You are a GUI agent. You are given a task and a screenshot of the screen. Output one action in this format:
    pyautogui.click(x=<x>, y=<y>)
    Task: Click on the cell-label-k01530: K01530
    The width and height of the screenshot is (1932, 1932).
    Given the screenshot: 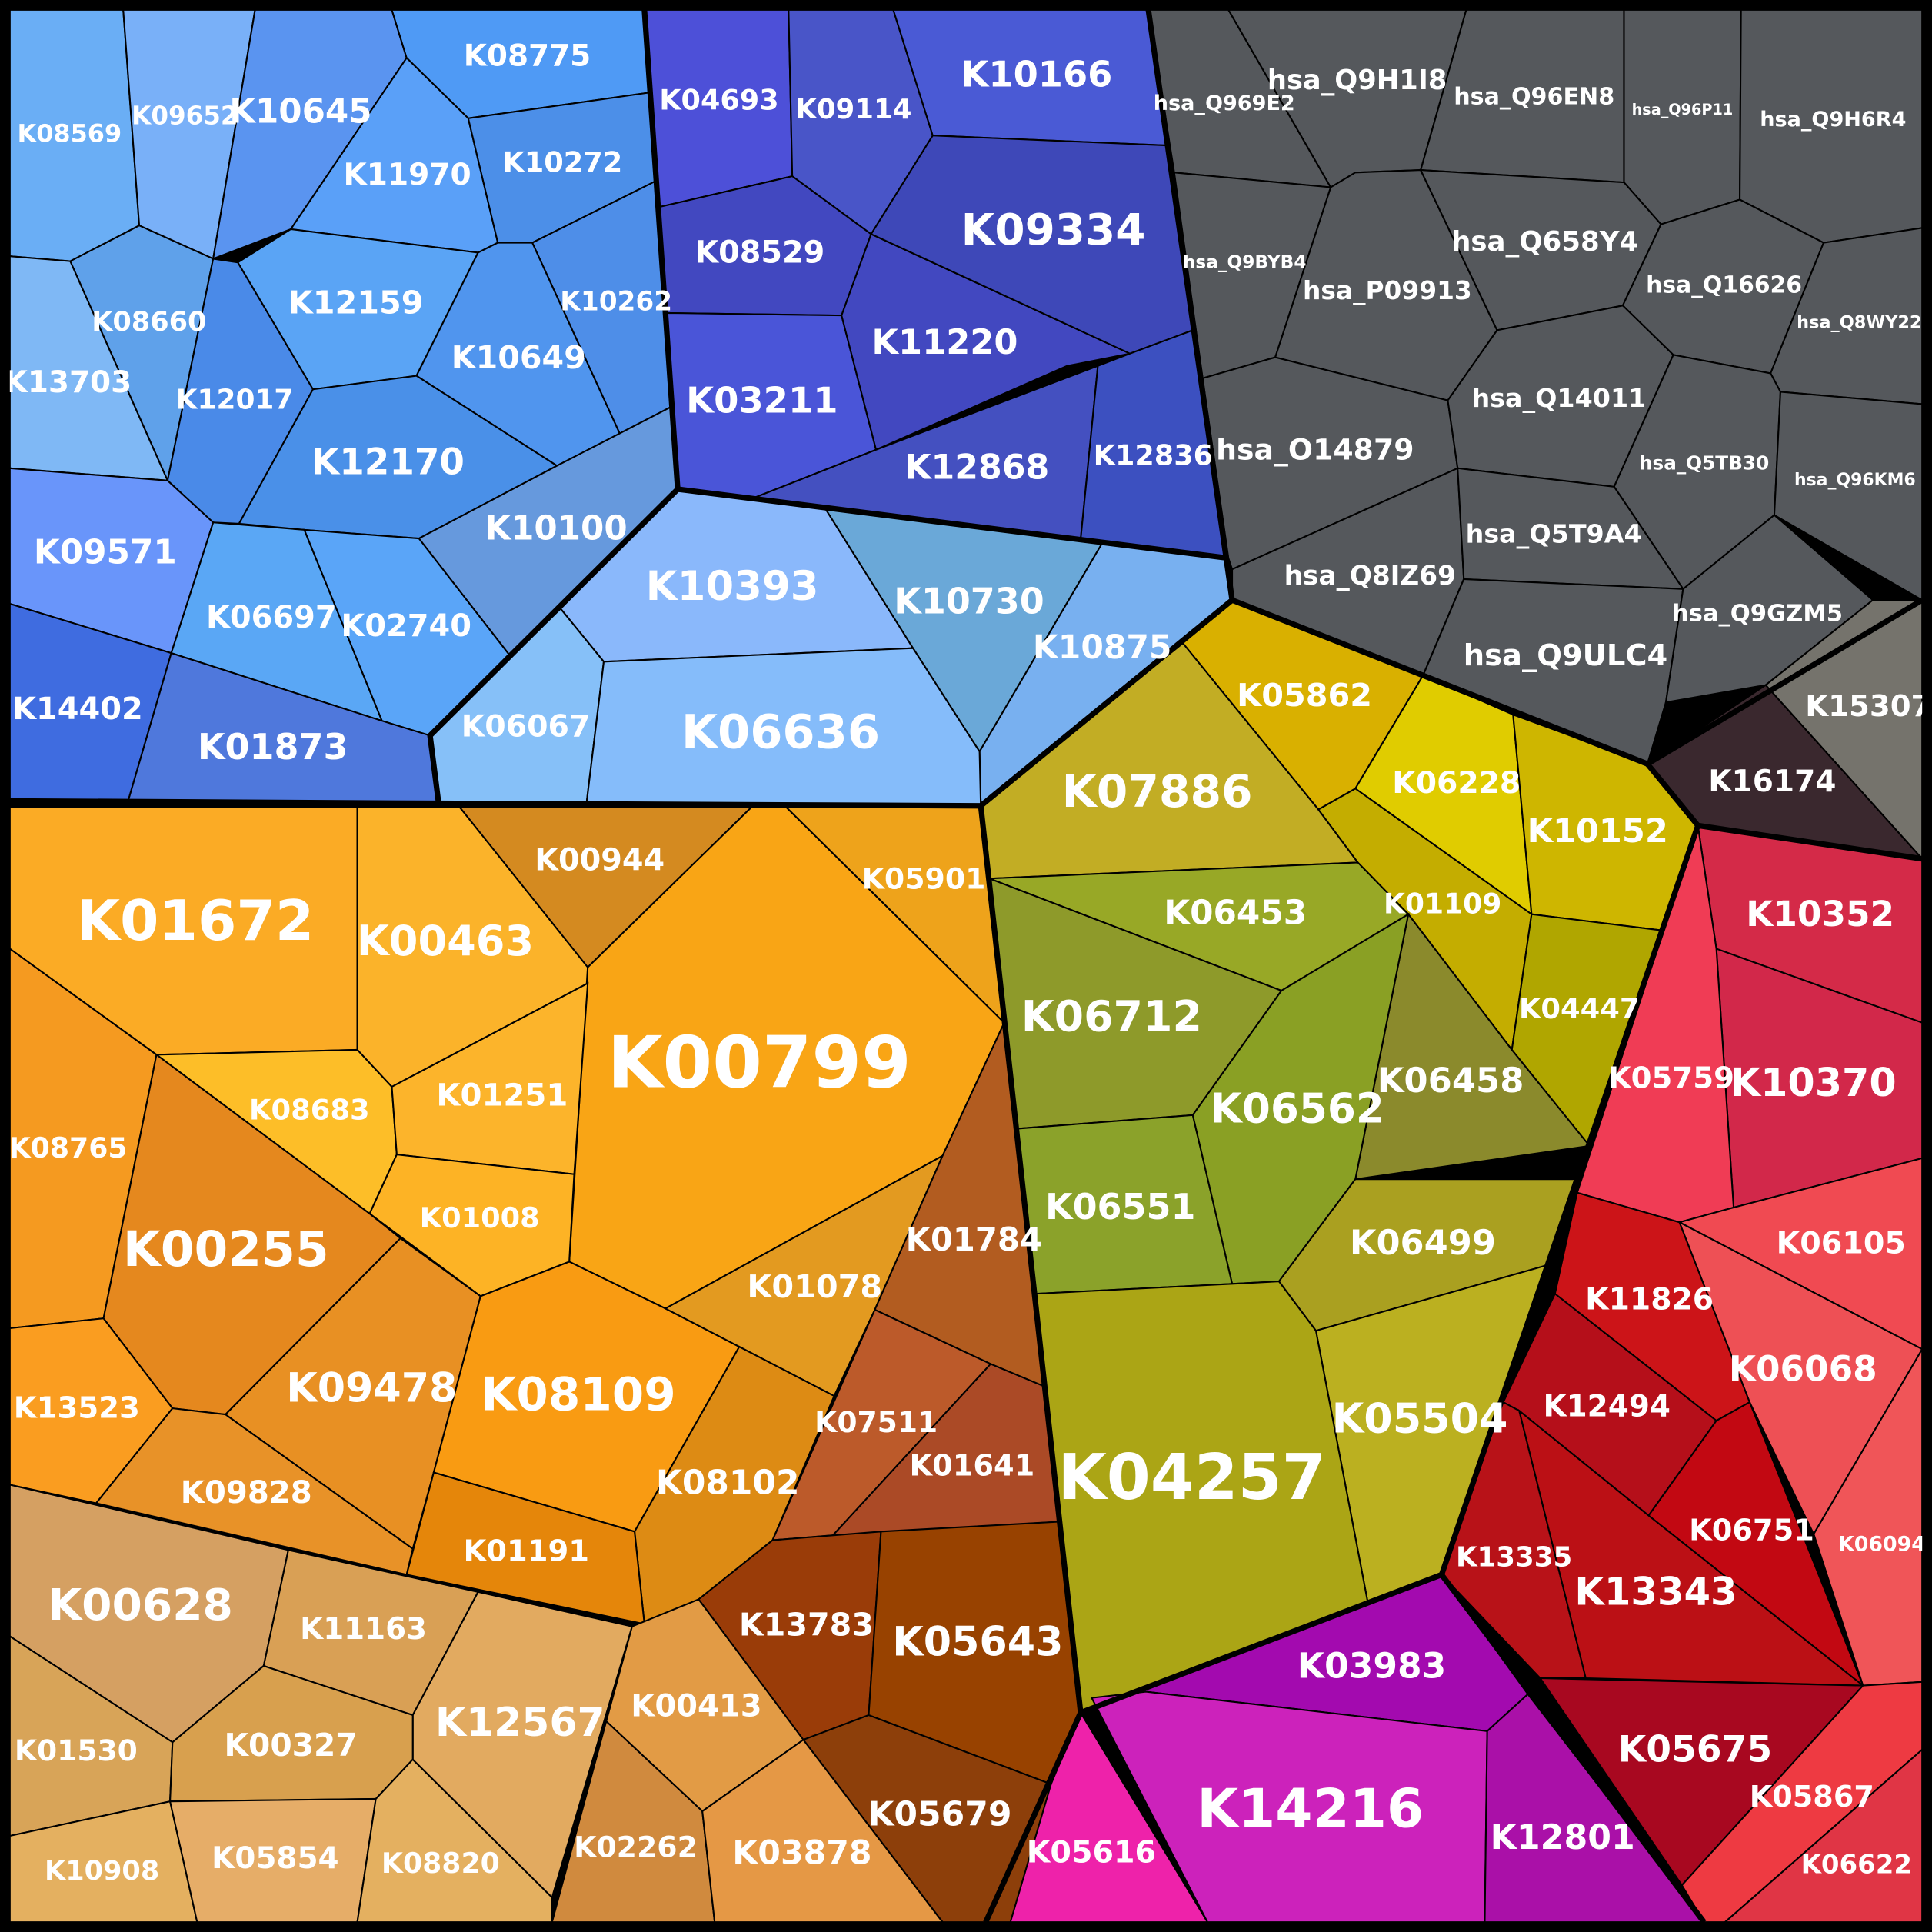 What is the action you would take?
    pyautogui.click(x=76, y=1750)
    